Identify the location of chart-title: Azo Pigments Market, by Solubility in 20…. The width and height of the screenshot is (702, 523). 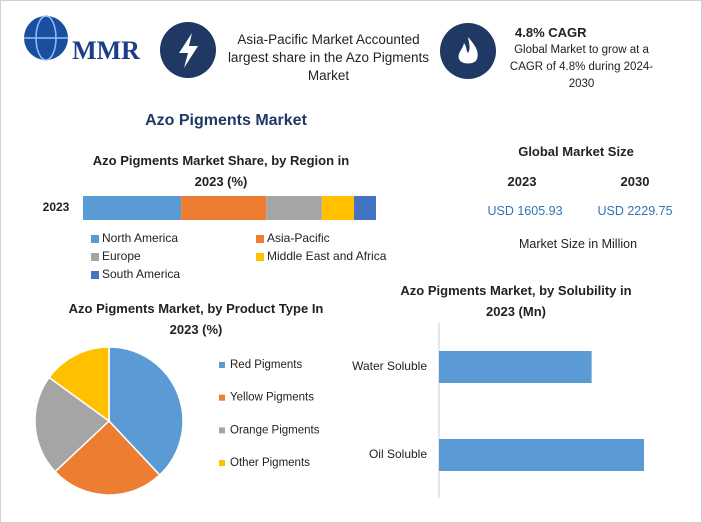
(516, 301).